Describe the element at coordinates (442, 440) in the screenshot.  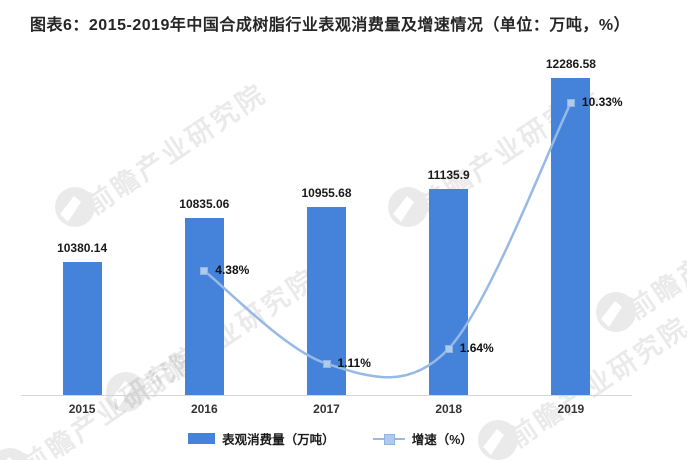
I see `legend-label-growth: 增速（%）` at that location.